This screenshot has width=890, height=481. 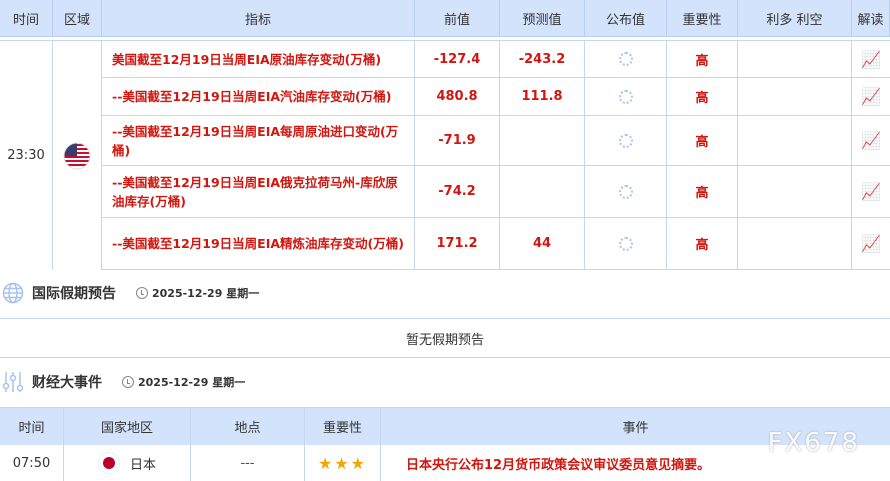 I want to click on col-indicator: 指标, so click(x=258, y=18).